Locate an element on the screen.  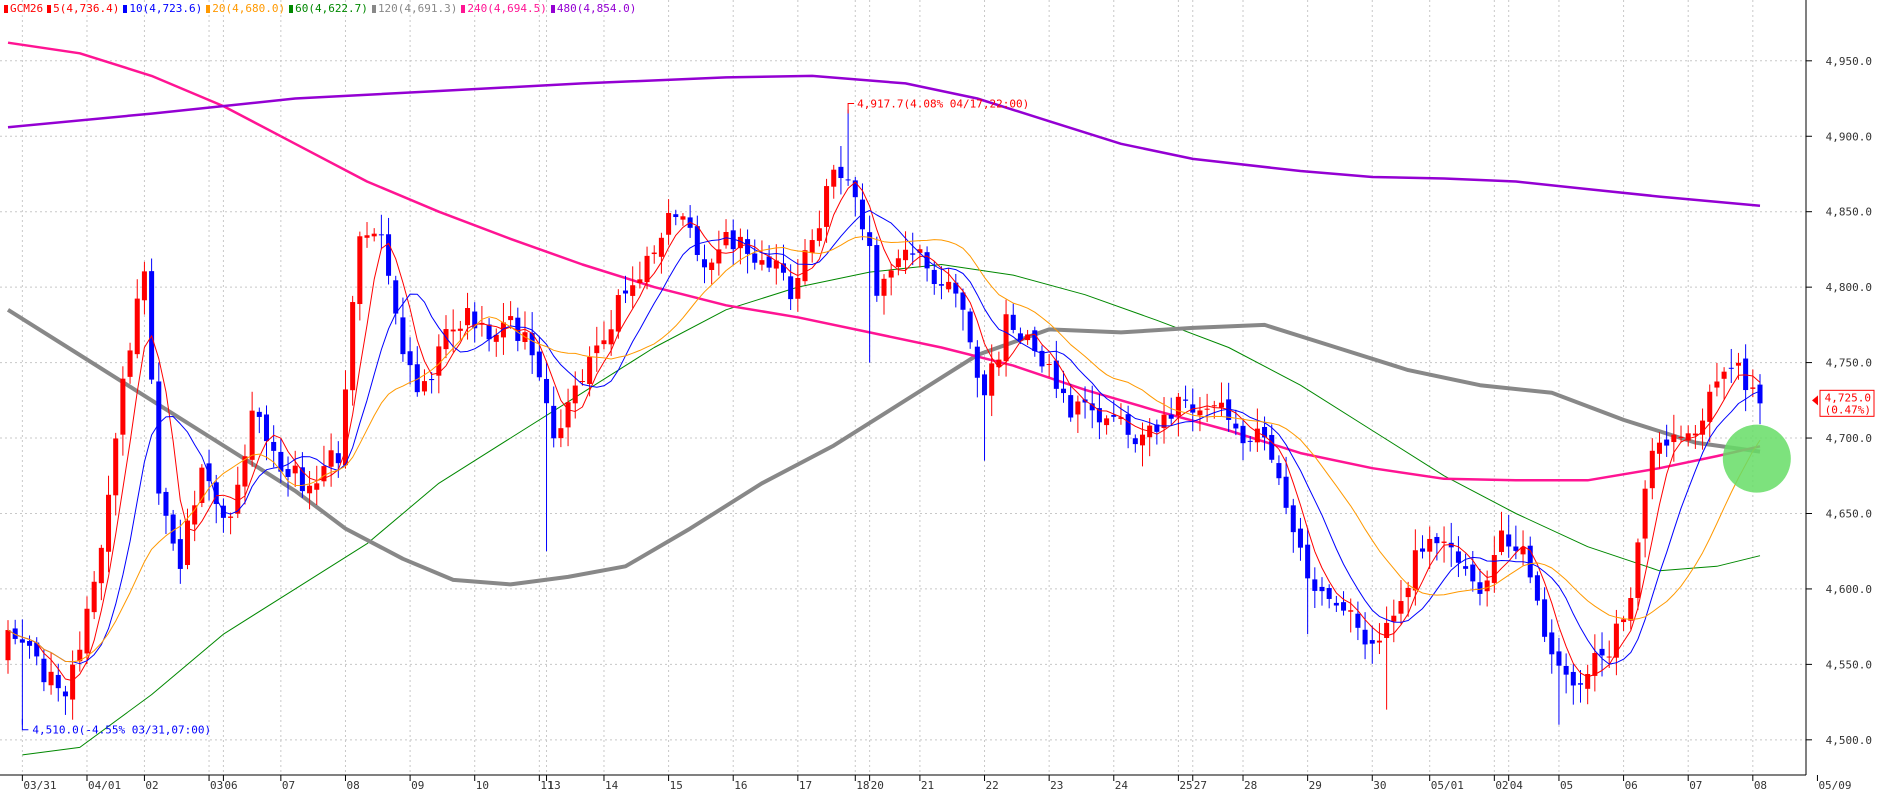
x-tick-label: 02 is located at coordinates (1501, 785).